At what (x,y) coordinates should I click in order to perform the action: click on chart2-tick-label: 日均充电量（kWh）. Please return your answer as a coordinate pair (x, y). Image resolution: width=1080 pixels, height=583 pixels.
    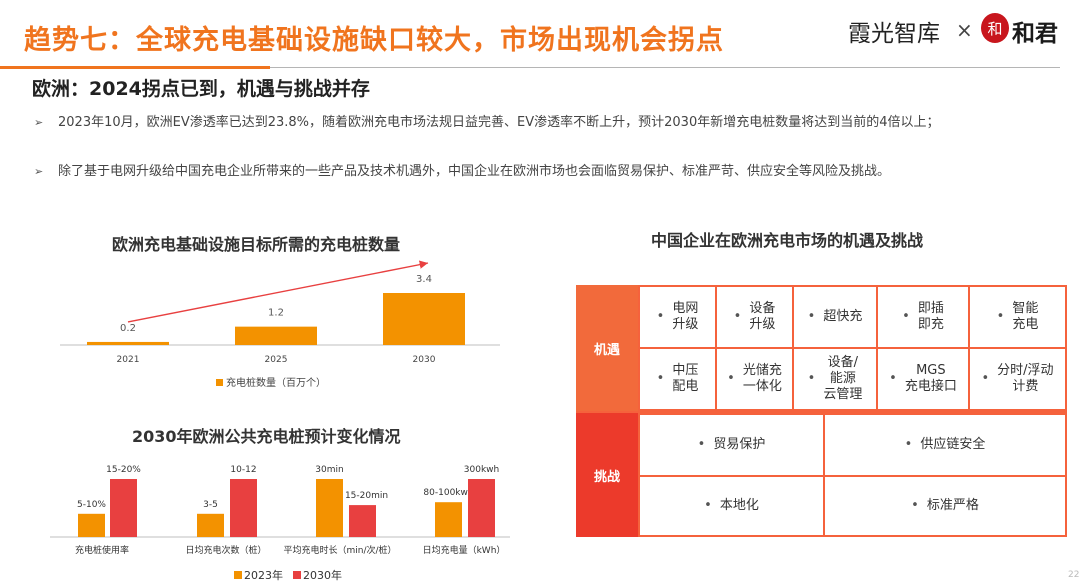
    Looking at the image, I should click on (464, 550).